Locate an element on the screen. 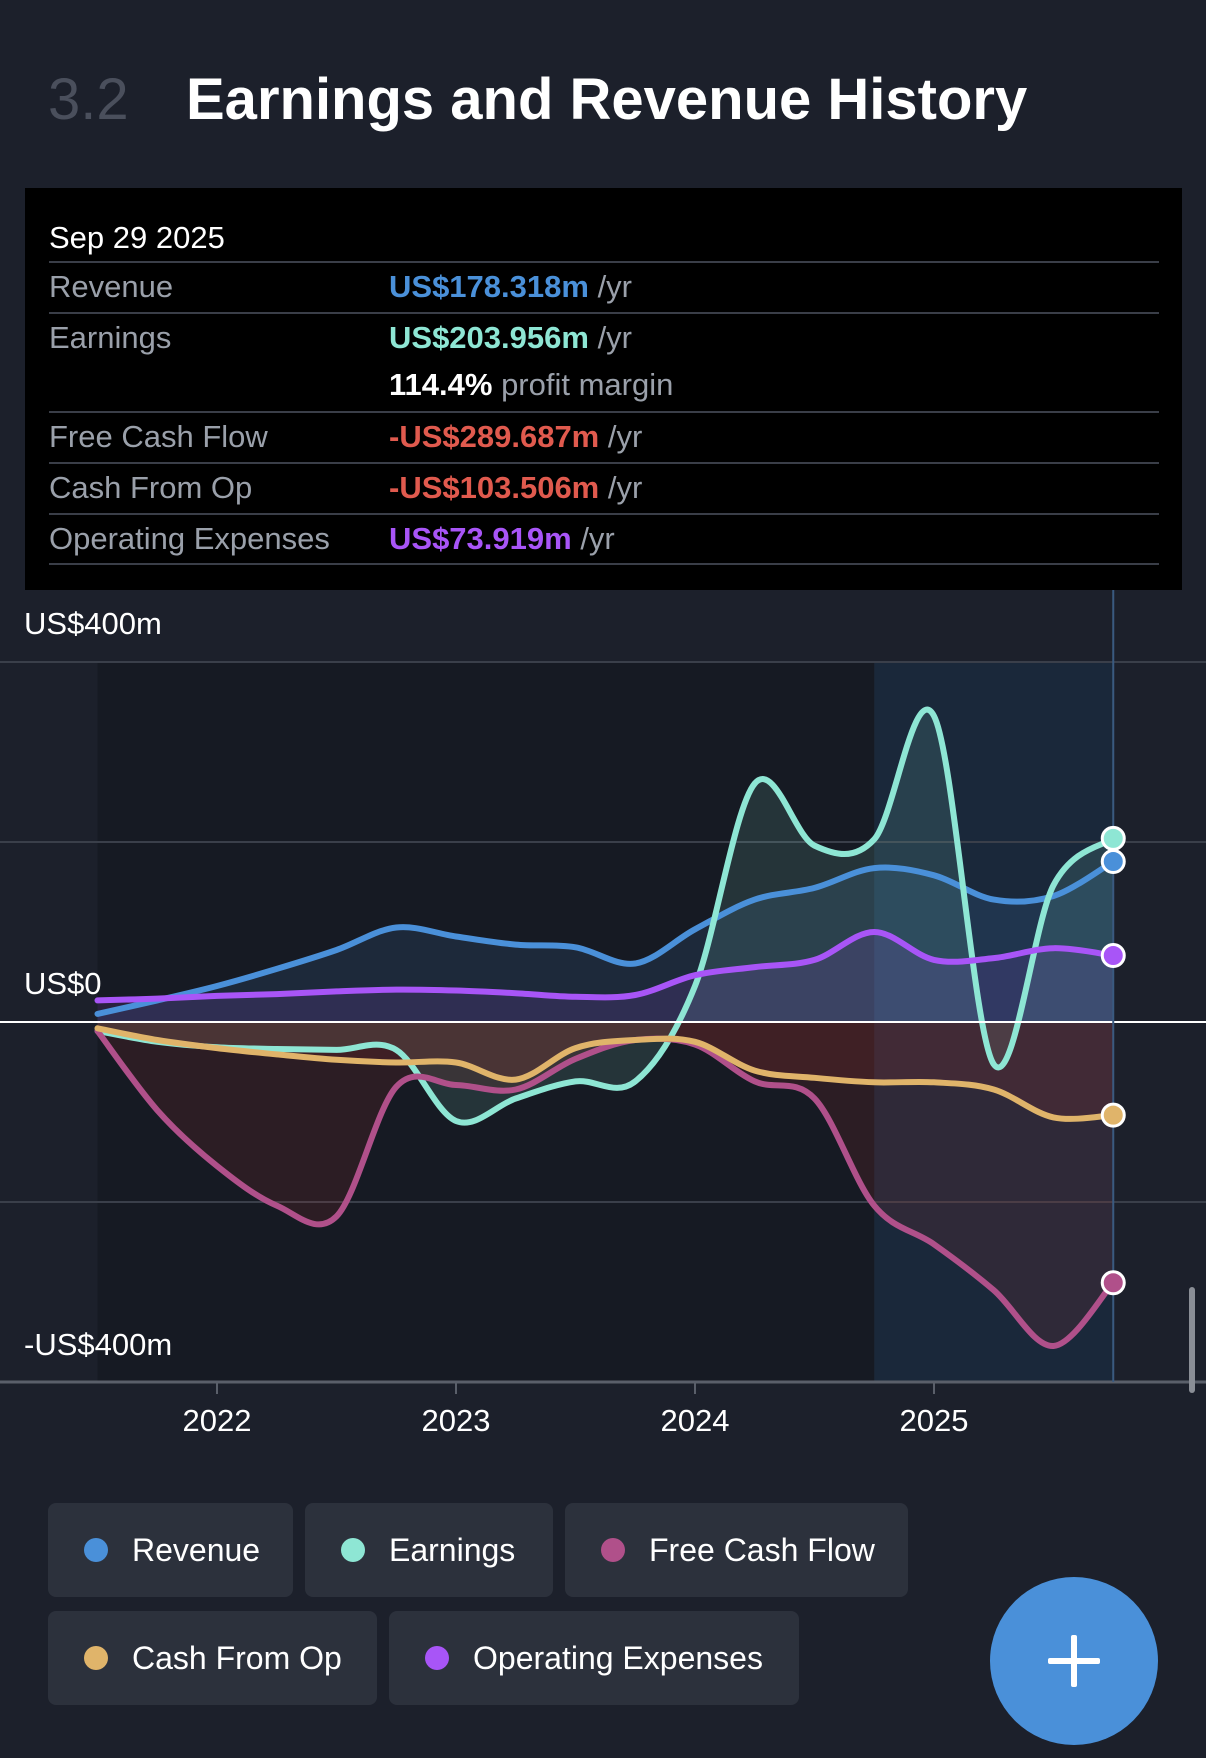 This screenshot has height=1758, width=1206. legend-label: Free Cash Flow is located at coordinates (762, 1549).